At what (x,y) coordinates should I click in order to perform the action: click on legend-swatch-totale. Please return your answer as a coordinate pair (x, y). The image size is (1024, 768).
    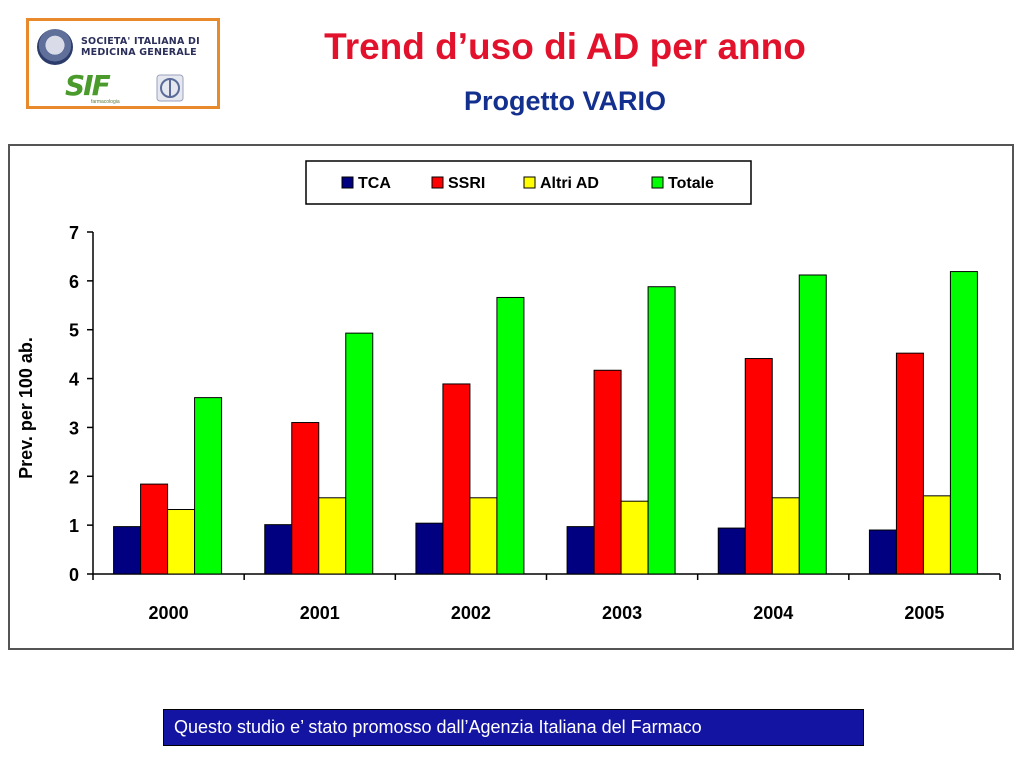
    Looking at the image, I should click on (657, 182).